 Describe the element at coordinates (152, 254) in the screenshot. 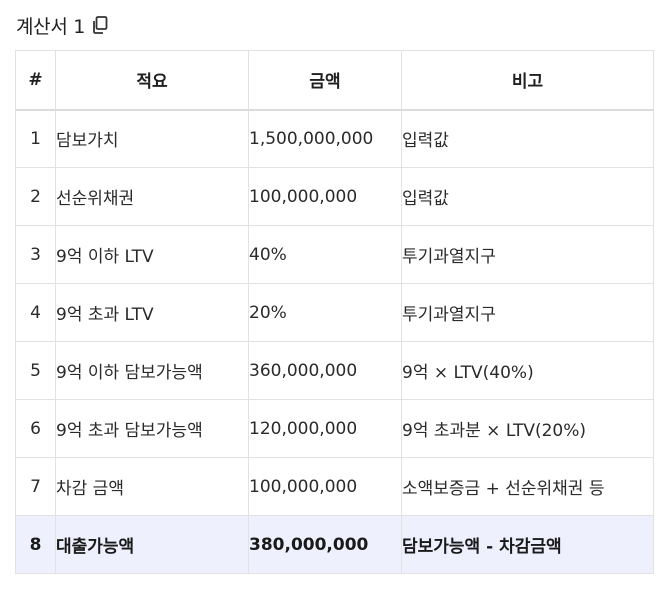

I see `row-description: 9억 이하 LTV` at that location.